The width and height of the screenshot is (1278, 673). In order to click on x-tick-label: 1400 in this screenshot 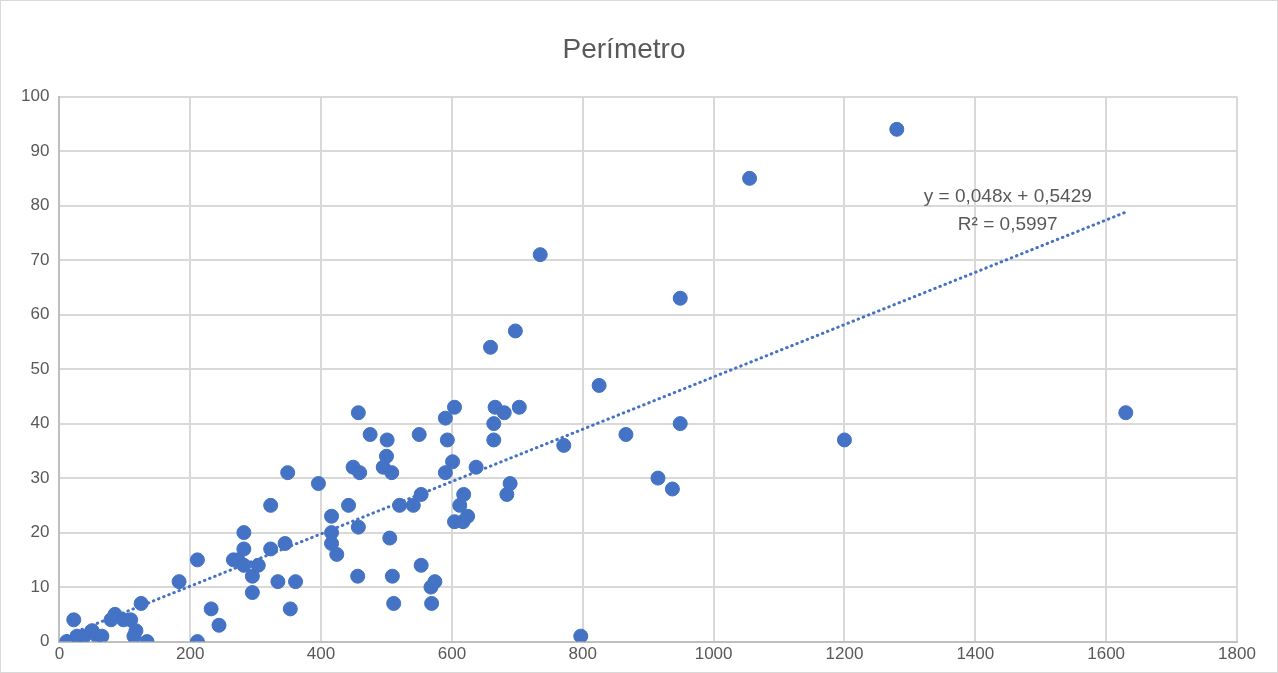, I will do `click(975, 654)`.